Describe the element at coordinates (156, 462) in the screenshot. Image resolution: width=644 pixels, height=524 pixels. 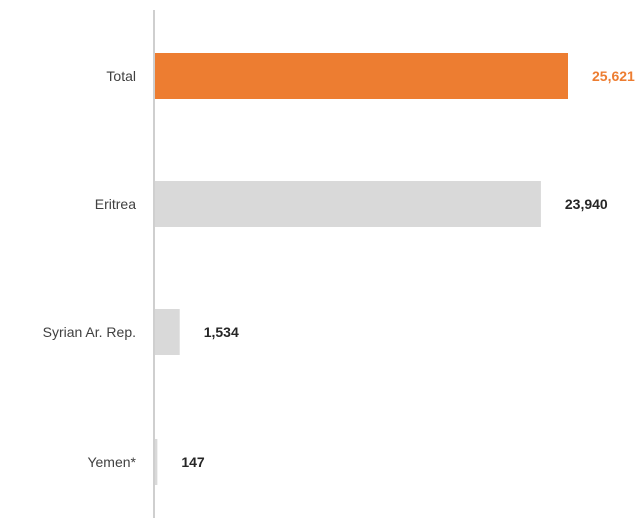
I see `bar-yemen` at that location.